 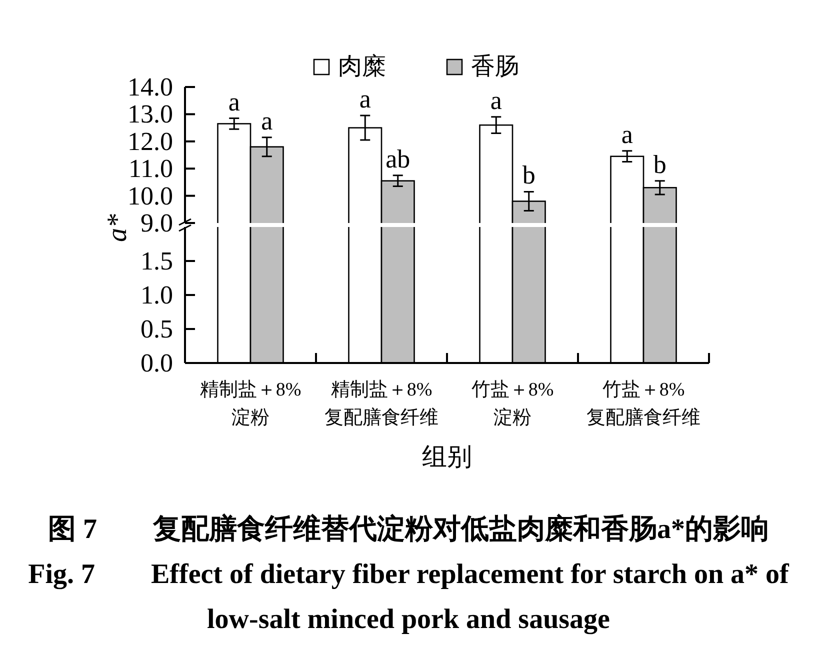 I want to click on y-tick-label: 12.0, so click(x=150, y=141).